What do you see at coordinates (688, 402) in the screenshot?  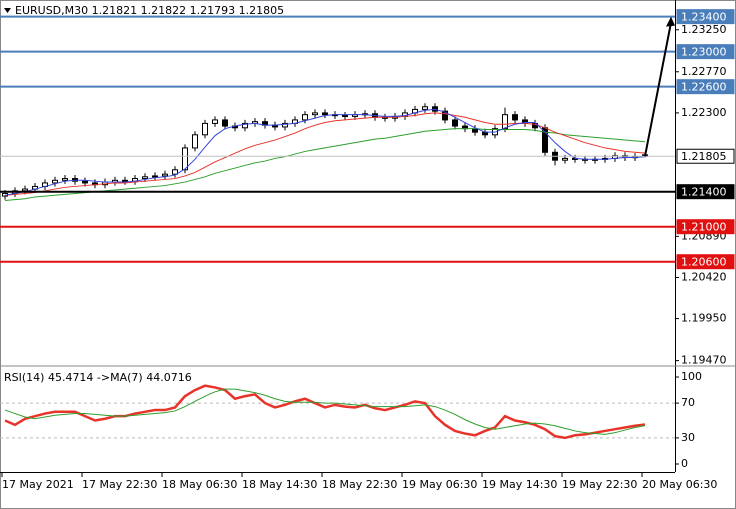 I see `y-tick-label: 70` at bounding box center [688, 402].